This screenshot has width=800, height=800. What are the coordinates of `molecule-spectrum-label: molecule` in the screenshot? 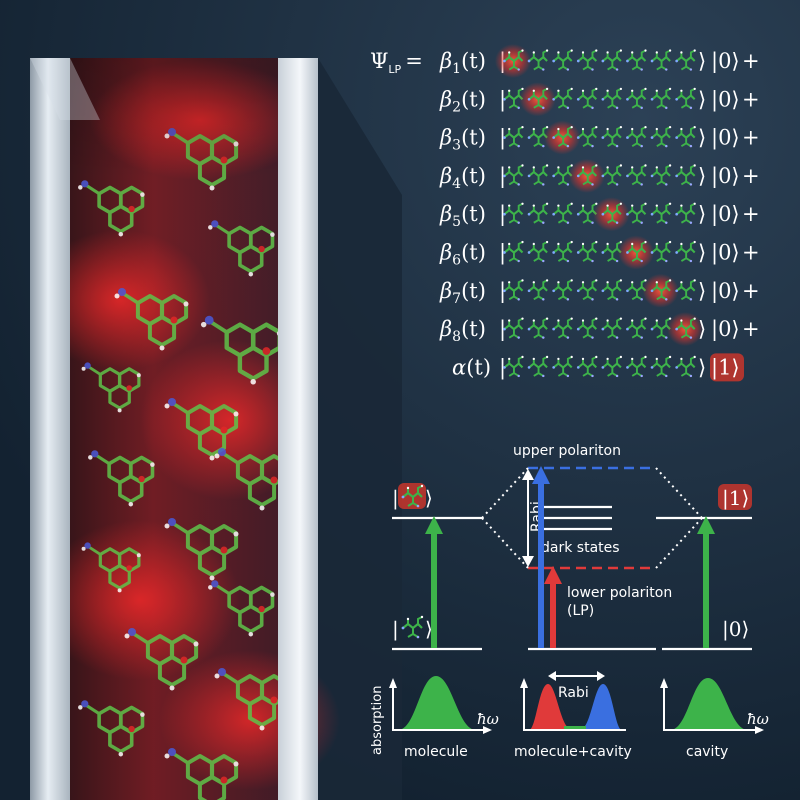 It's located at (436, 752).